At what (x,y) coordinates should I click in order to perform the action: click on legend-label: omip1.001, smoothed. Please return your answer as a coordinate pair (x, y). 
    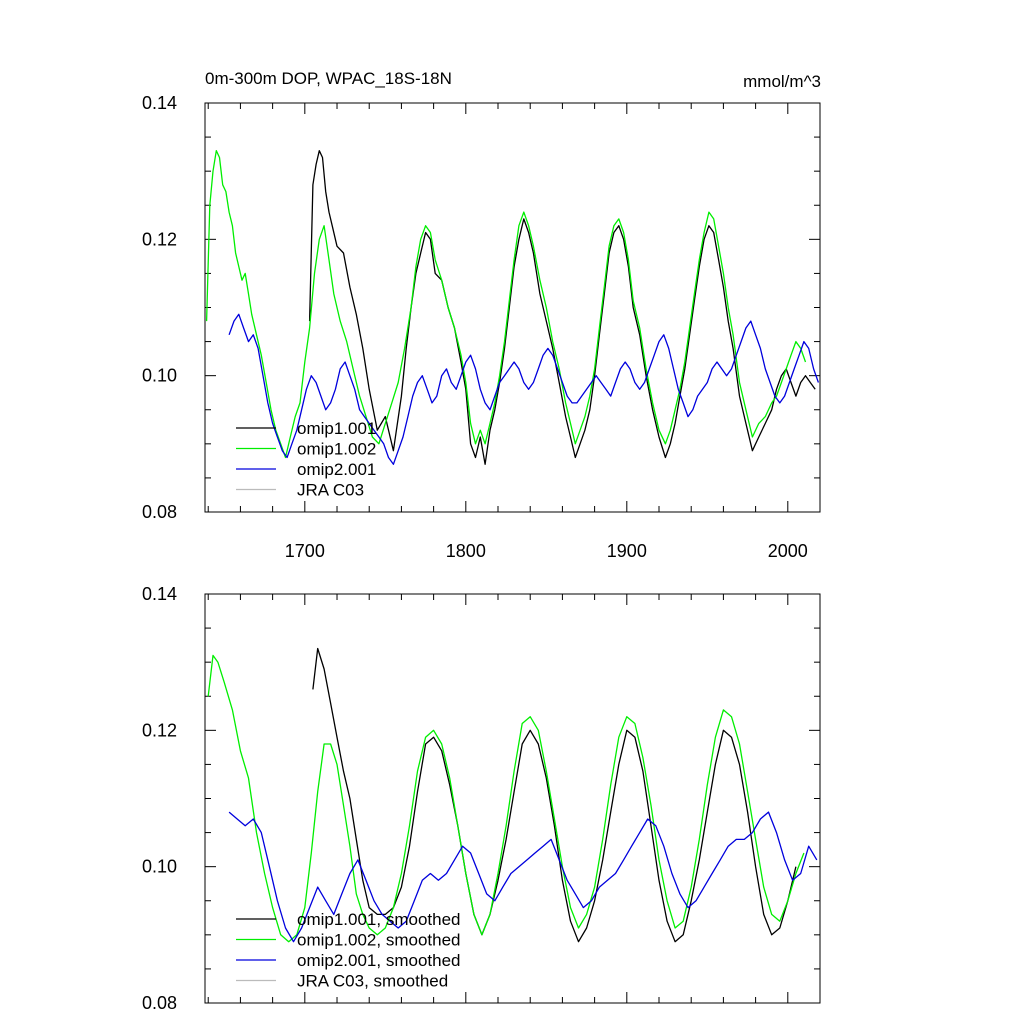
    Looking at the image, I should click on (379, 919).